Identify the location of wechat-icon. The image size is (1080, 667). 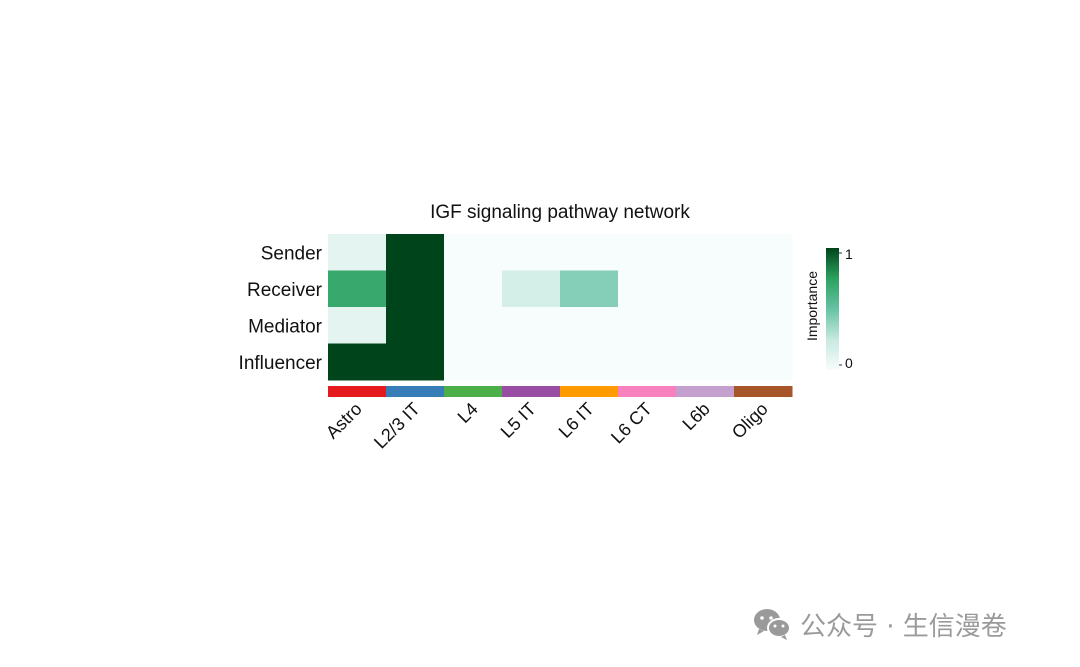
(772, 624).